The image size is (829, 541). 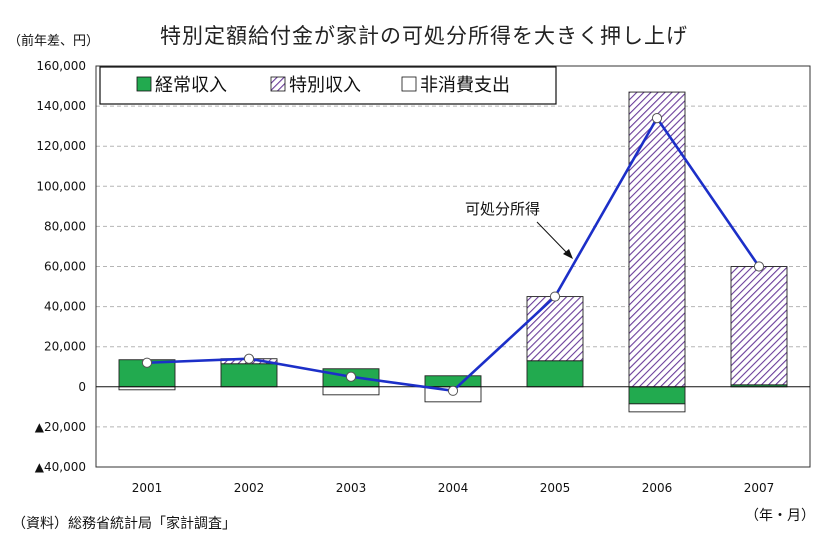 What do you see at coordinates (424, 36) in the screenshot?
I see `chart-title: 特別定額給付金が家計の可処分所得を大きく押し上げ` at bounding box center [424, 36].